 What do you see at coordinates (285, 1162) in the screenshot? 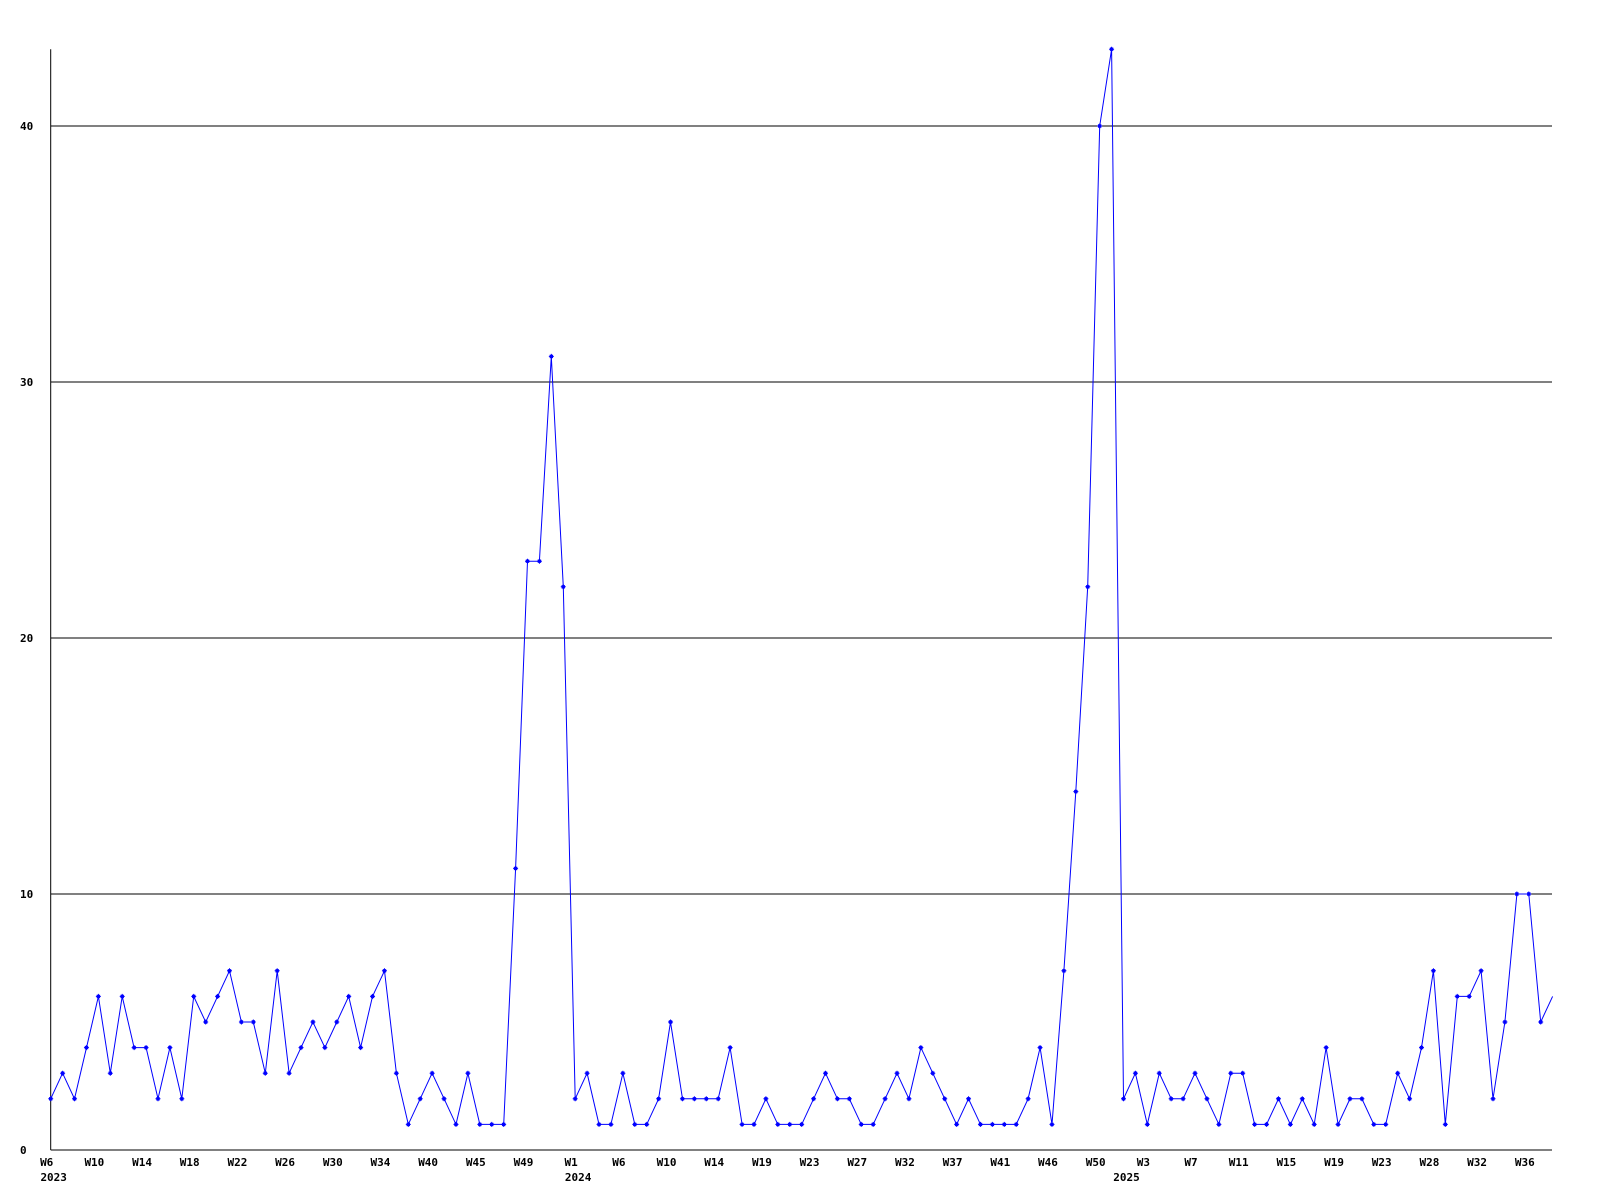
I see `x-tick-label: W26` at bounding box center [285, 1162].